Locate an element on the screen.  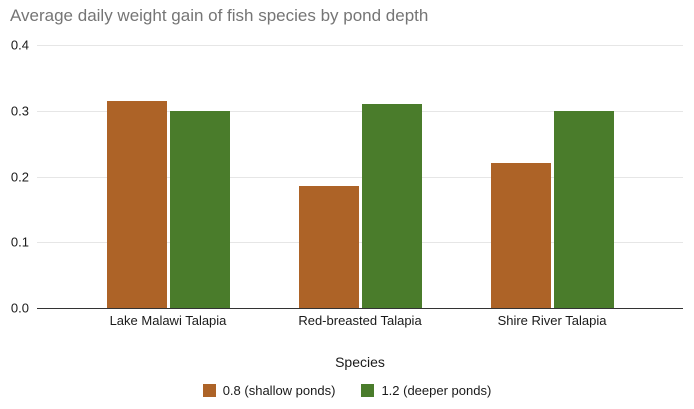
legend-label-1-2-deeper-ponds: 1.2 (deeper ponds) is located at coordinates (436, 390).